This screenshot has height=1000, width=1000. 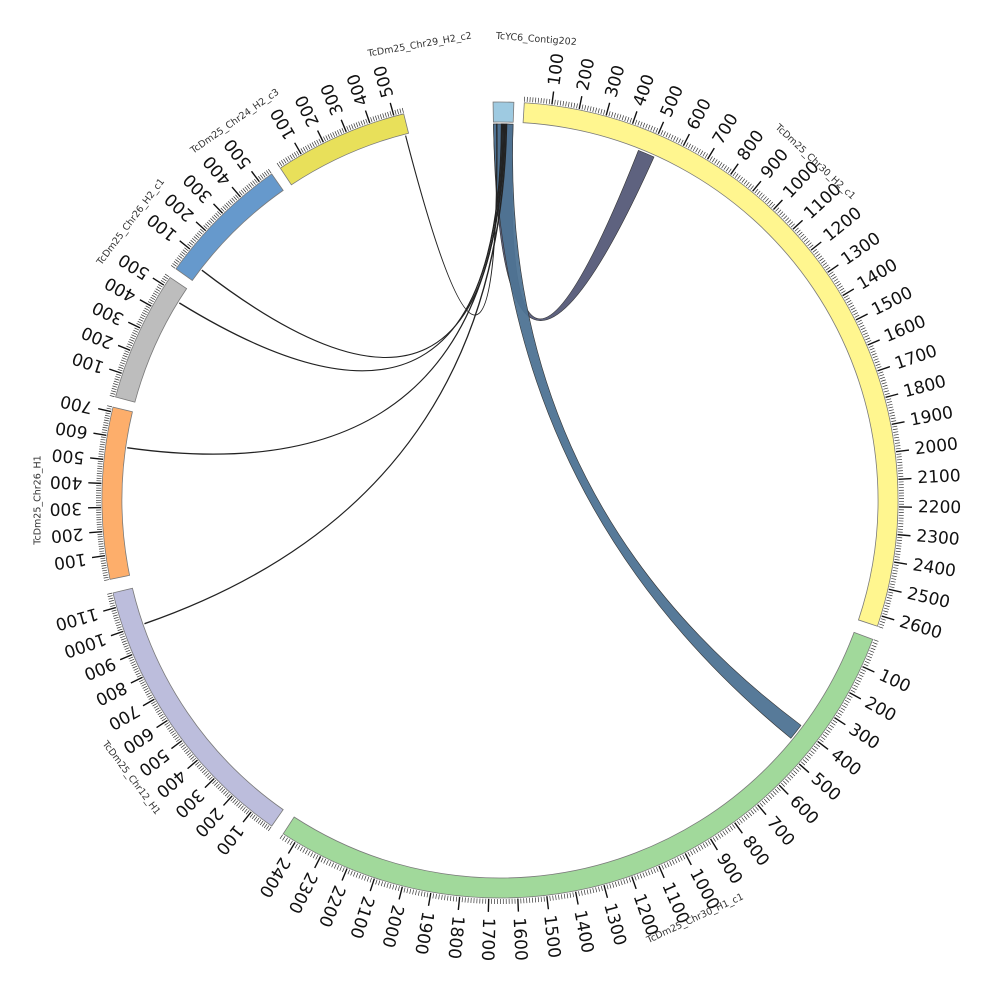 What do you see at coordinates (100, 483) in the screenshot?
I see `major-ticks-tcdm25-chr26-h1` at bounding box center [100, 483].